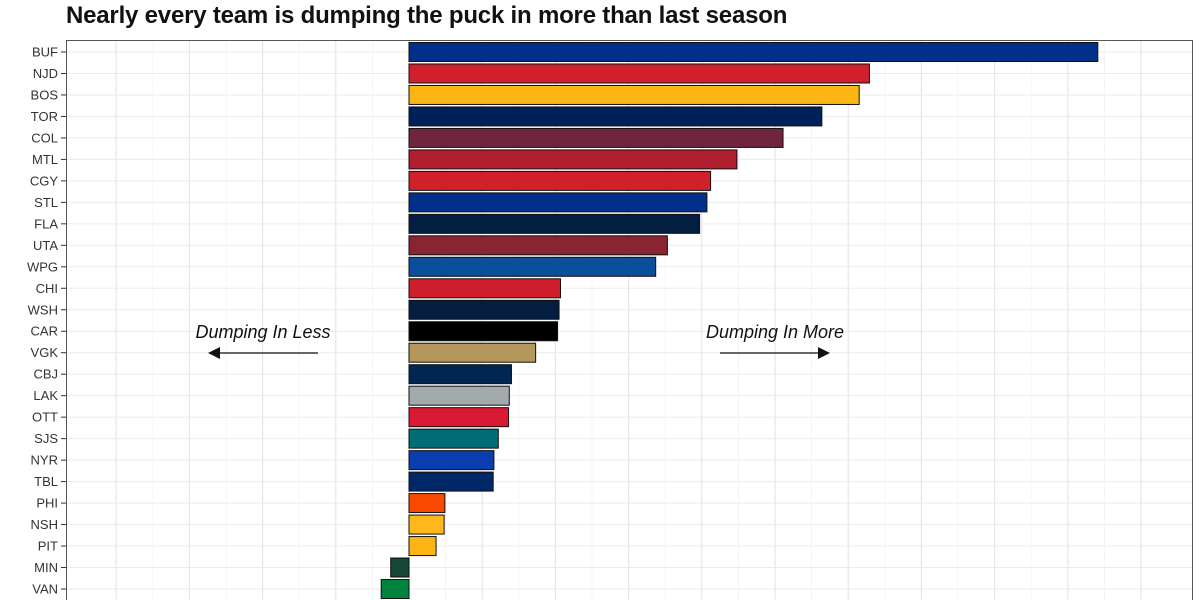 The height and width of the screenshot is (600, 1200). What do you see at coordinates (44, 180) in the screenshot?
I see `tick-label-cgy: CGY` at bounding box center [44, 180].